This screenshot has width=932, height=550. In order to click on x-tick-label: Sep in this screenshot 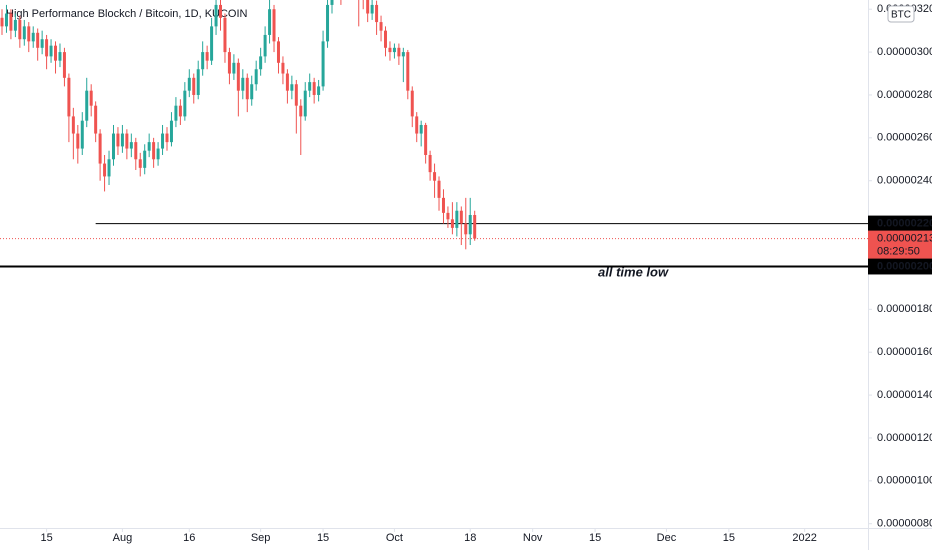, I will do `click(261, 538)`.